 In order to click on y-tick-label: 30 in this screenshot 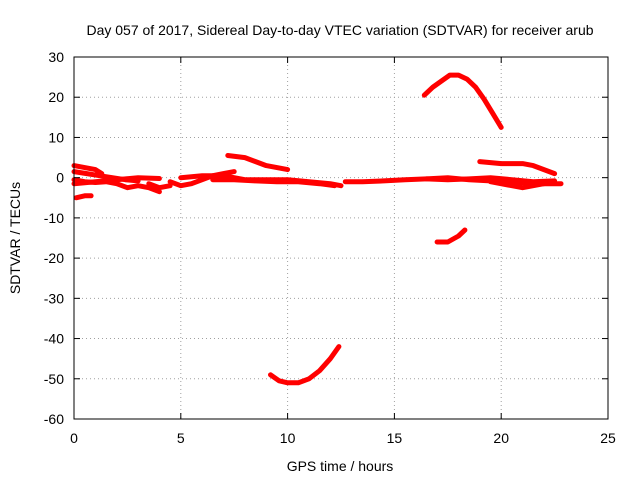, I will do `click(56, 57)`.